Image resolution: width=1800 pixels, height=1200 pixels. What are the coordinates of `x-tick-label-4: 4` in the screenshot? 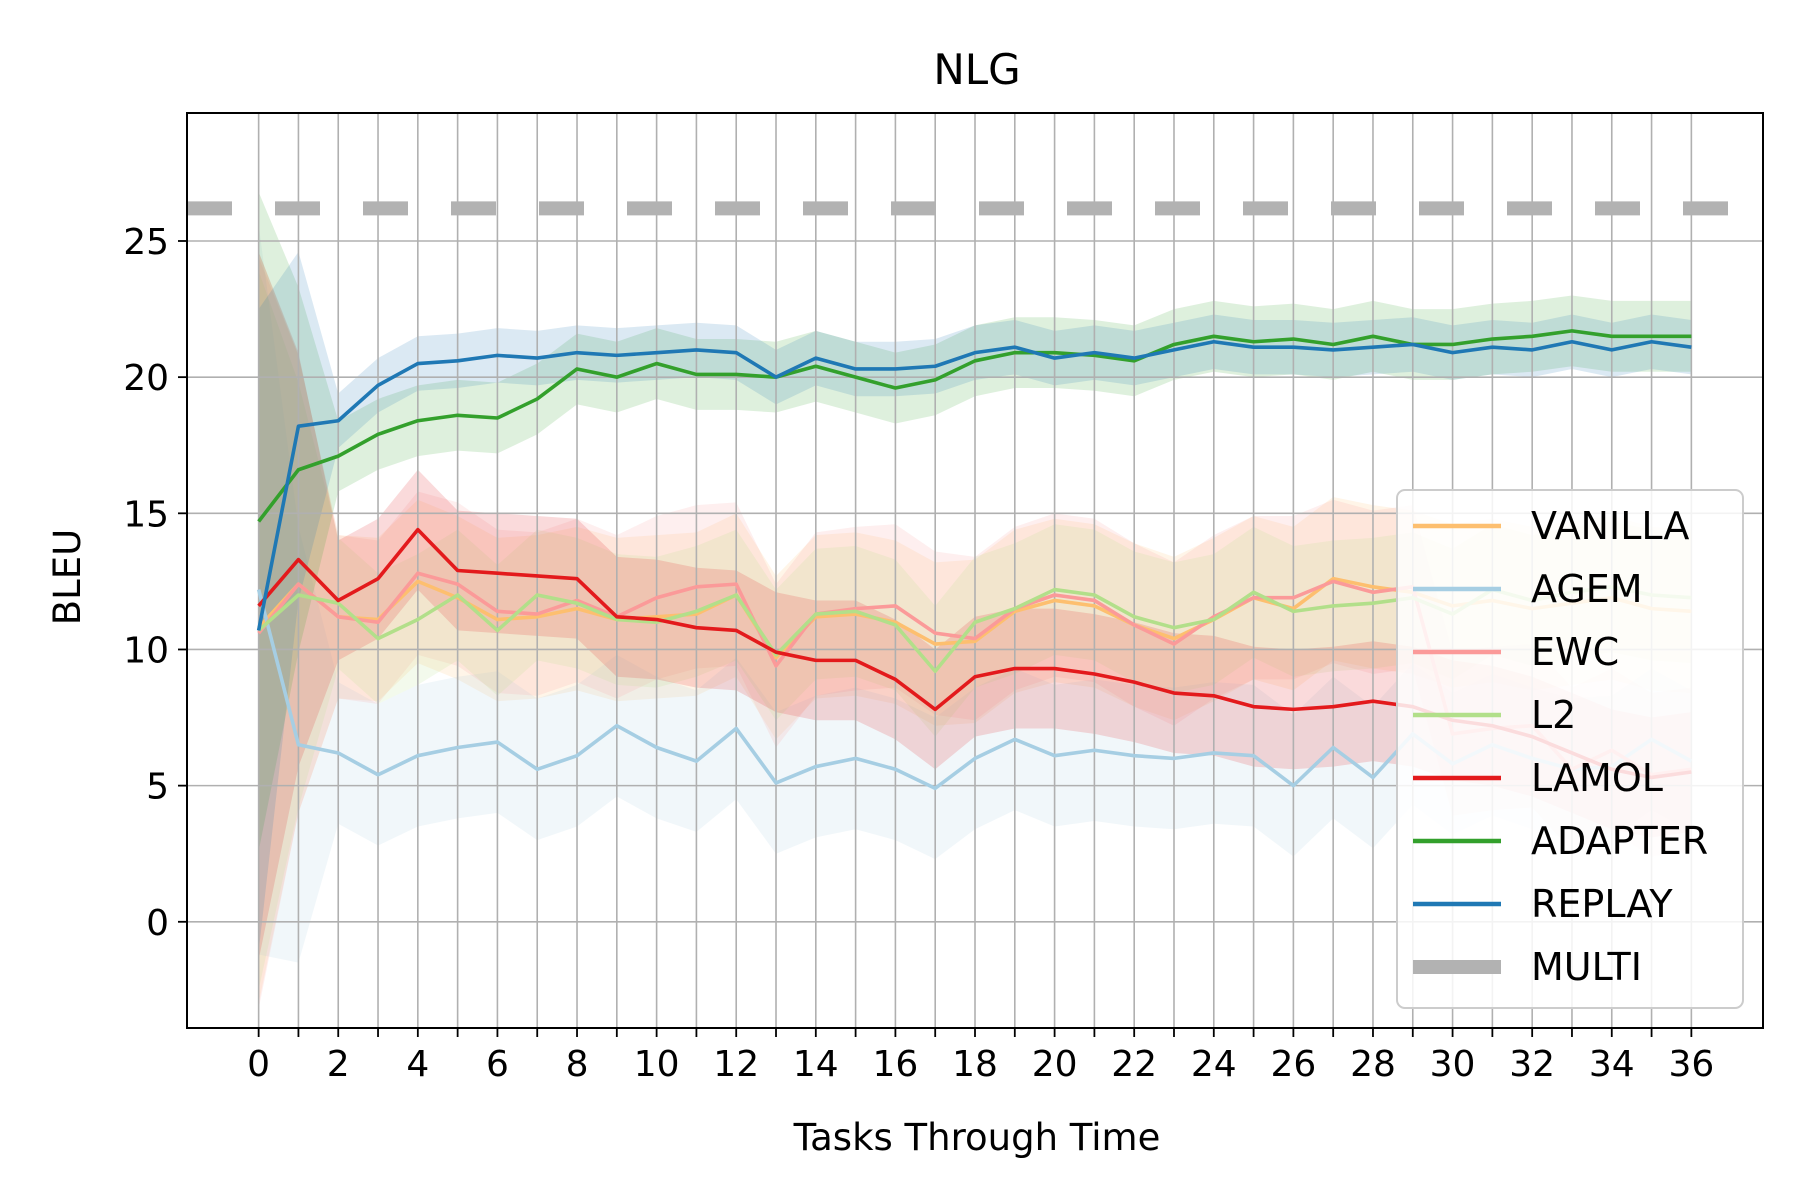 It's located at (417, 1064).